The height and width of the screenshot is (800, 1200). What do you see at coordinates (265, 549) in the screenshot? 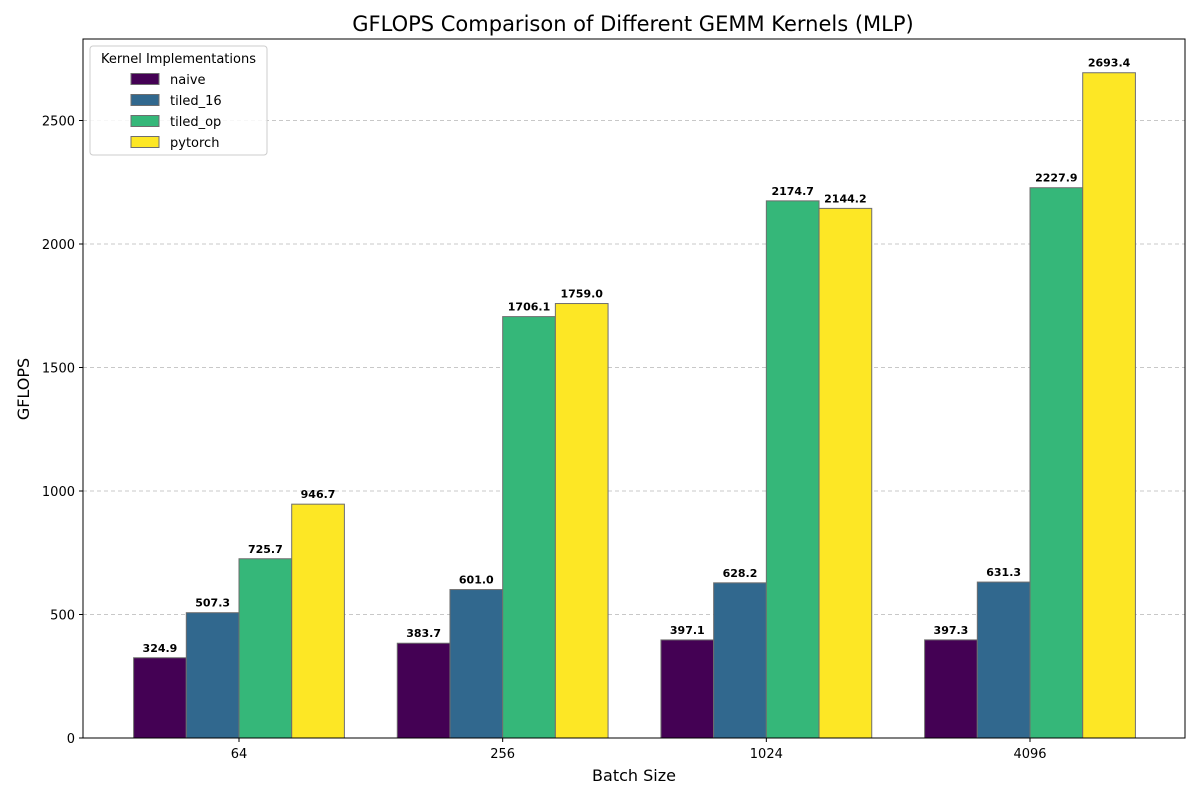
I see `bar-value-label: 725.7` at bounding box center [265, 549].